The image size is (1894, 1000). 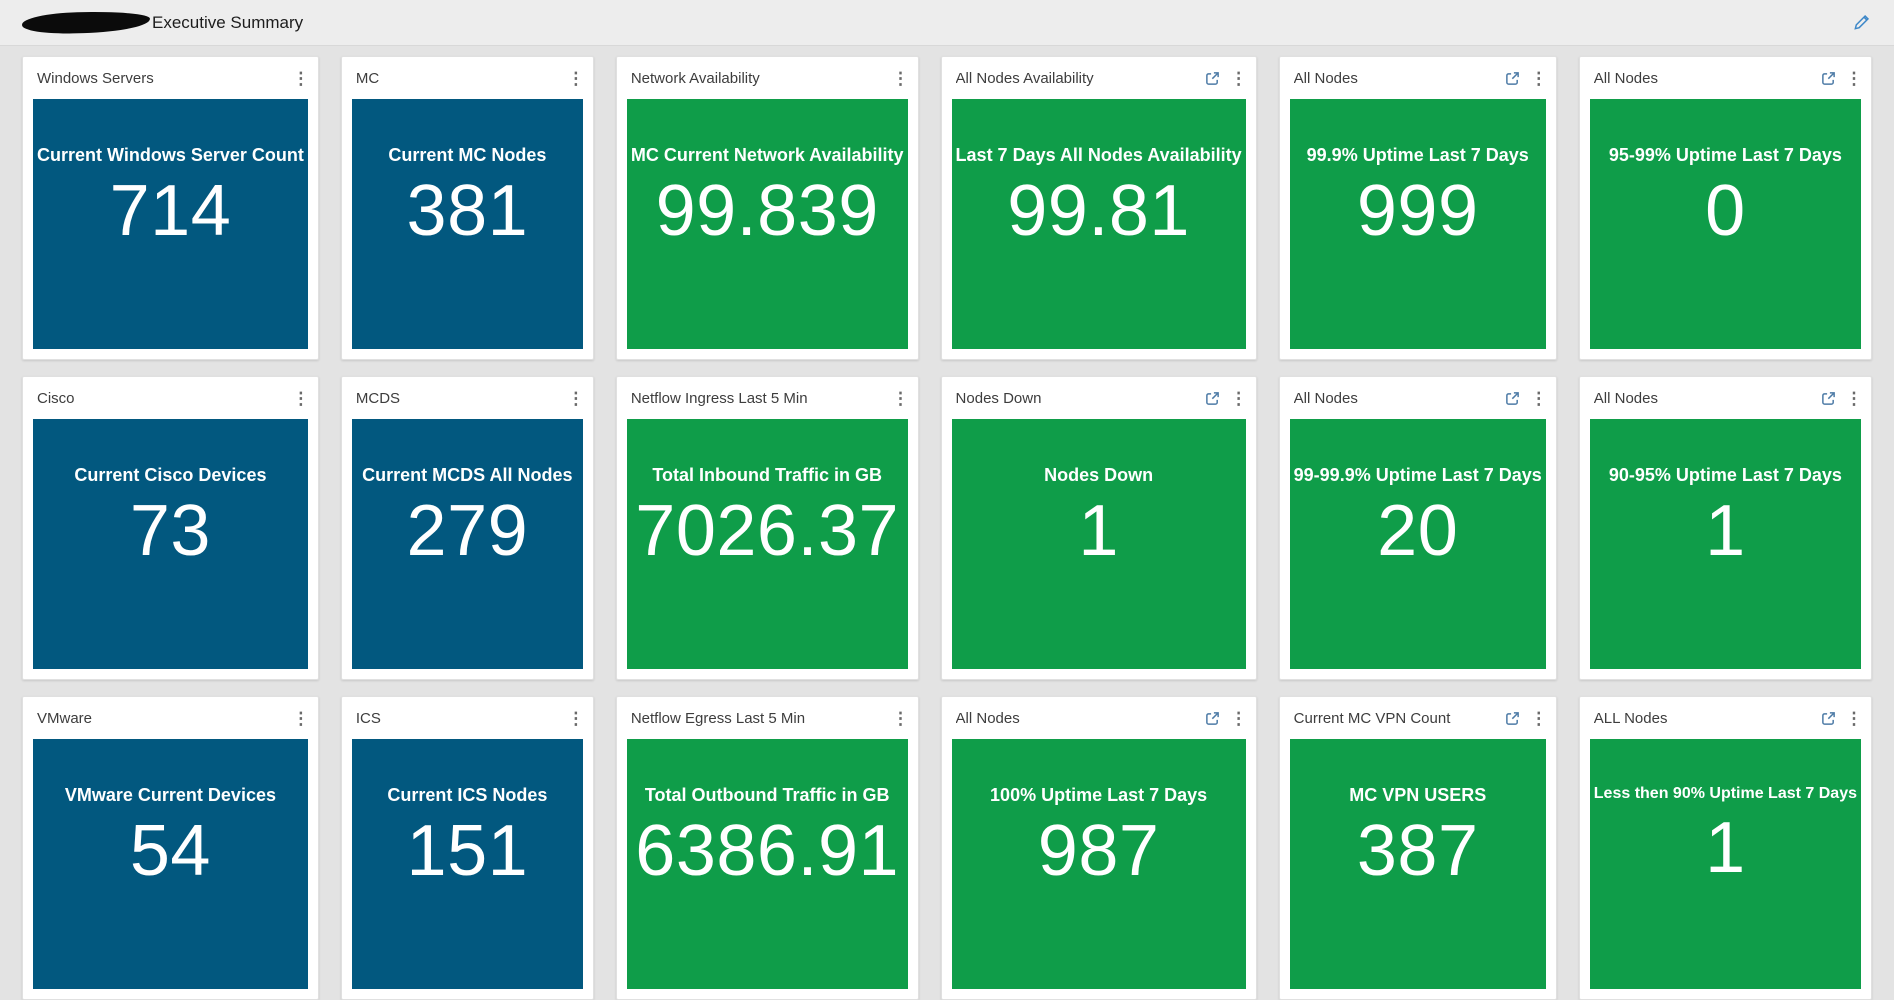 What do you see at coordinates (1099, 398) in the screenshot?
I see `card-header: Nodes Down ⋮` at bounding box center [1099, 398].